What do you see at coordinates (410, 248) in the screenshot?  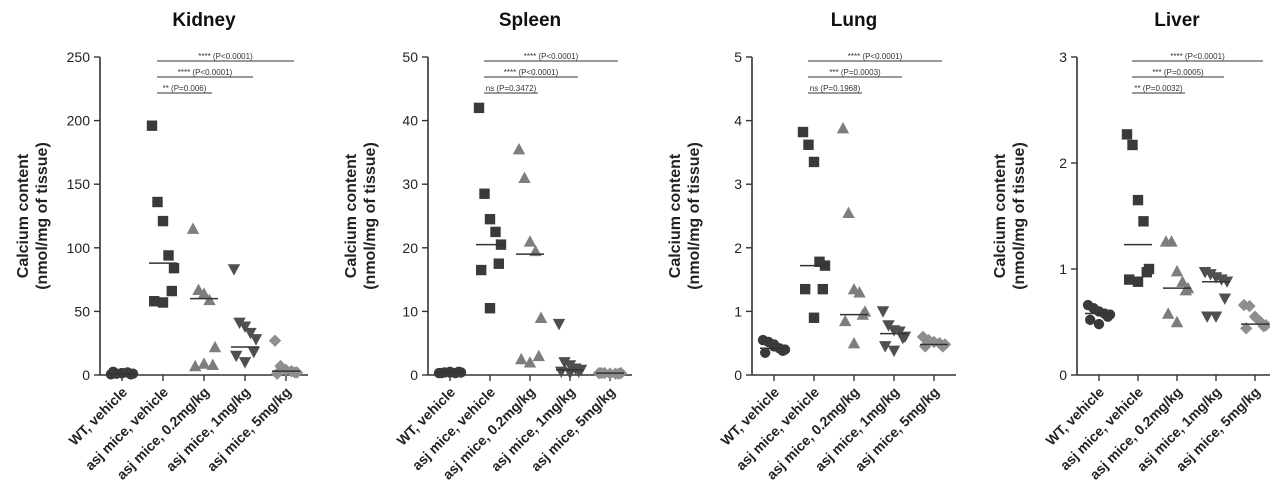 I see `y-tick-label: 20` at bounding box center [410, 248].